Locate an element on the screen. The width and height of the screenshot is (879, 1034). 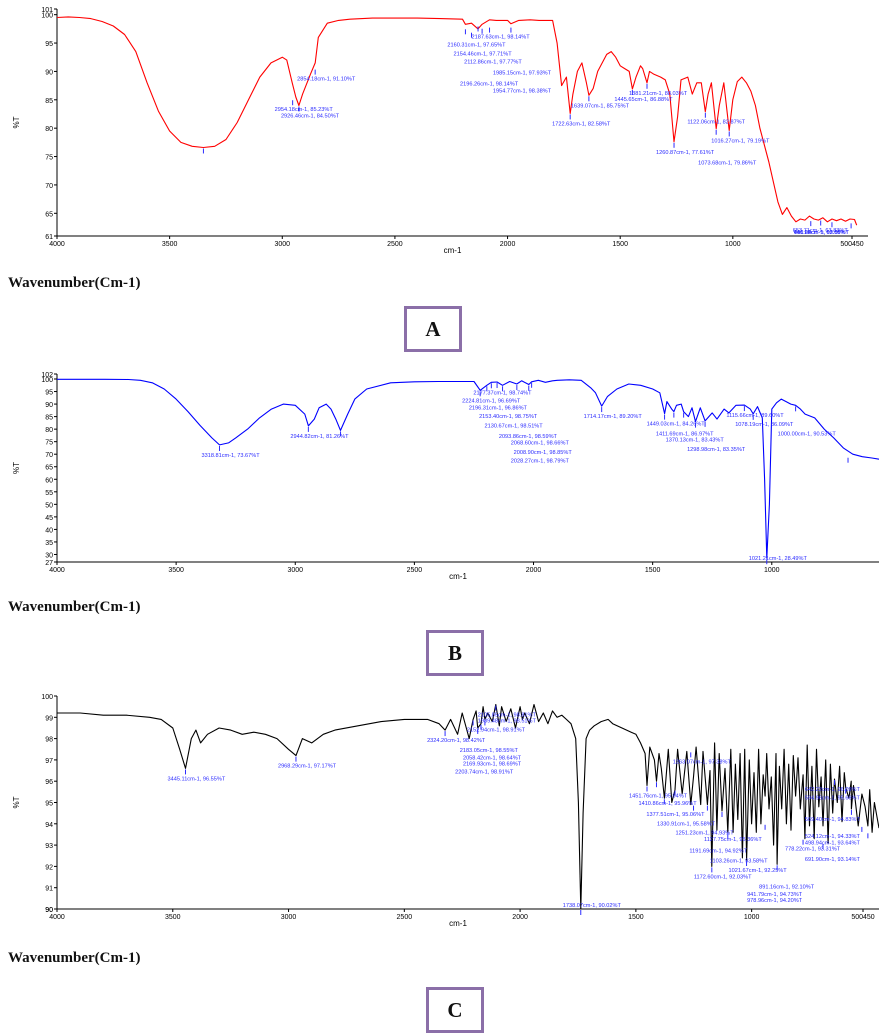
y-tick-label: 50 is located at coordinates (49, 505).